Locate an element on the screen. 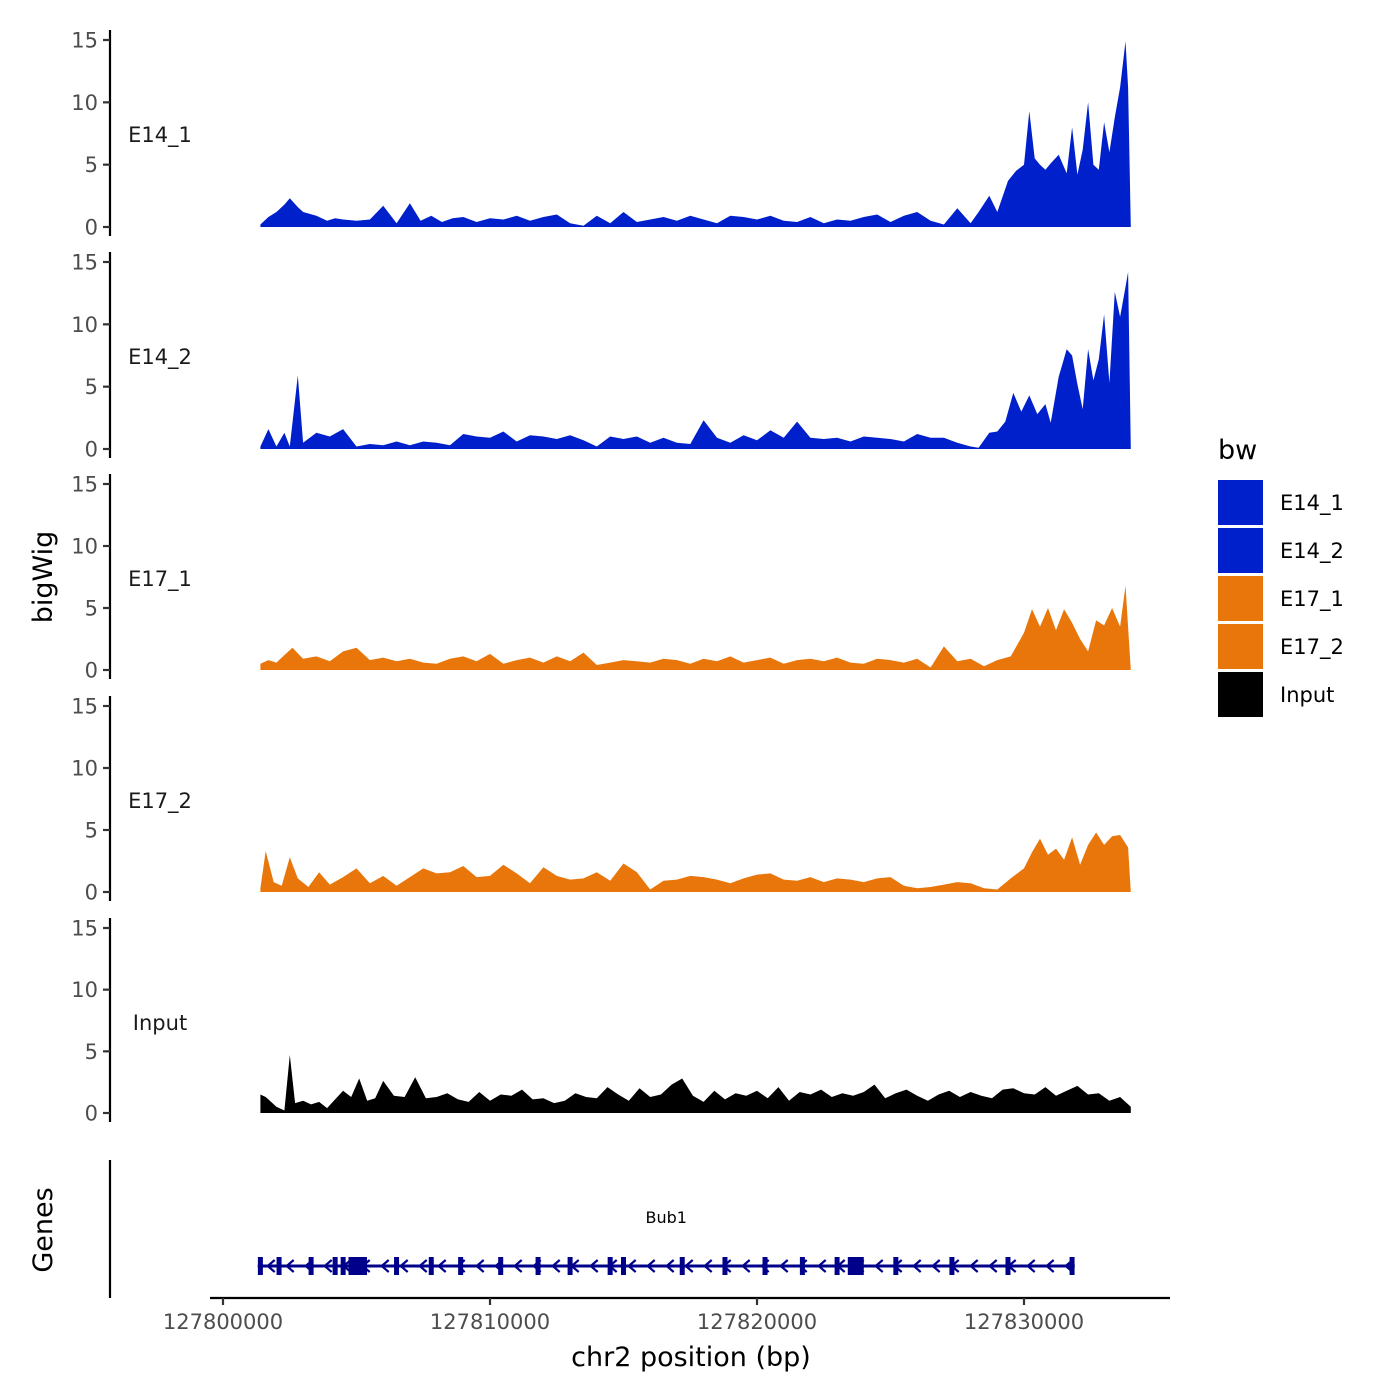 The height and width of the screenshot is (1400, 1400). legend-item: E17_1 is located at coordinates (1281, 598).